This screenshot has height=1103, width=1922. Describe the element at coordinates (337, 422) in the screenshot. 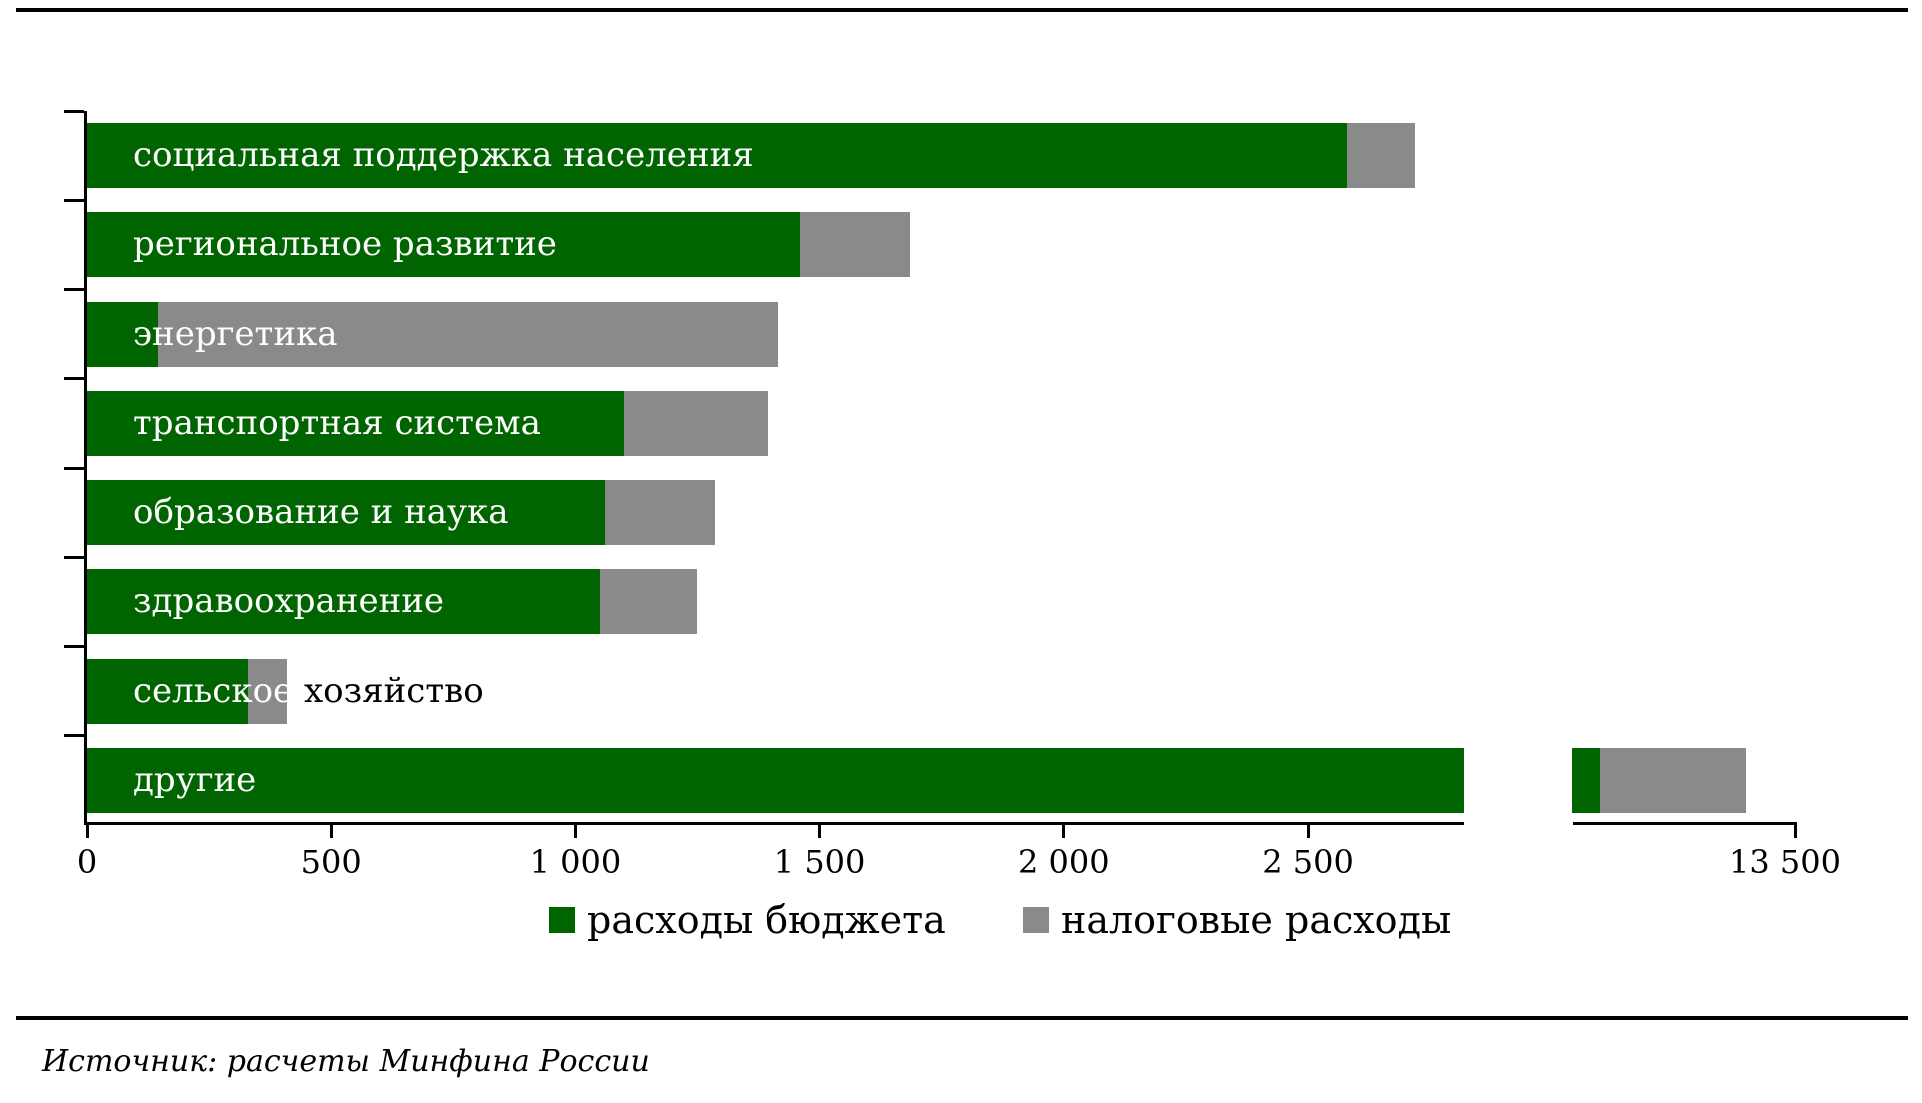

I see `bar-category-label: транспортная система` at that location.